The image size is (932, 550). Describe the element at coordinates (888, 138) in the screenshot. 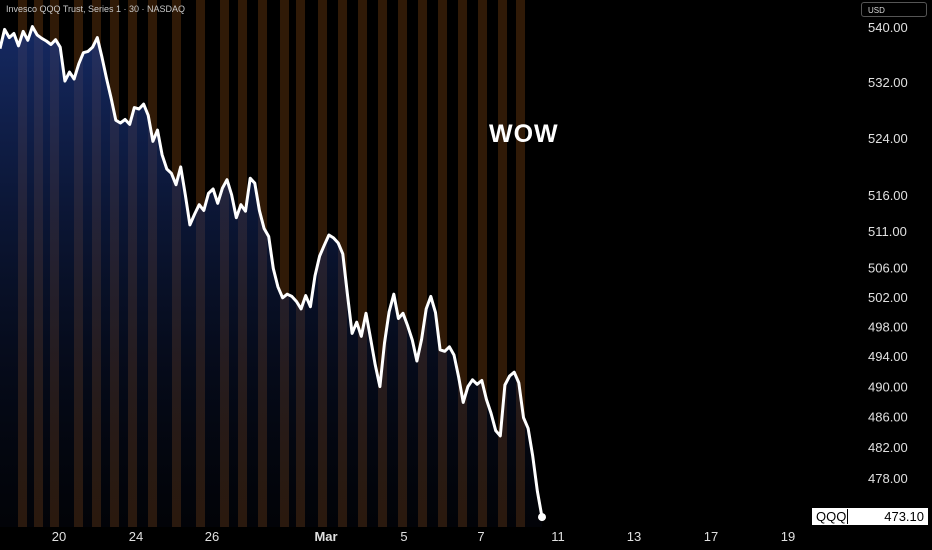

I see `y-tick-label: 524.00` at that location.